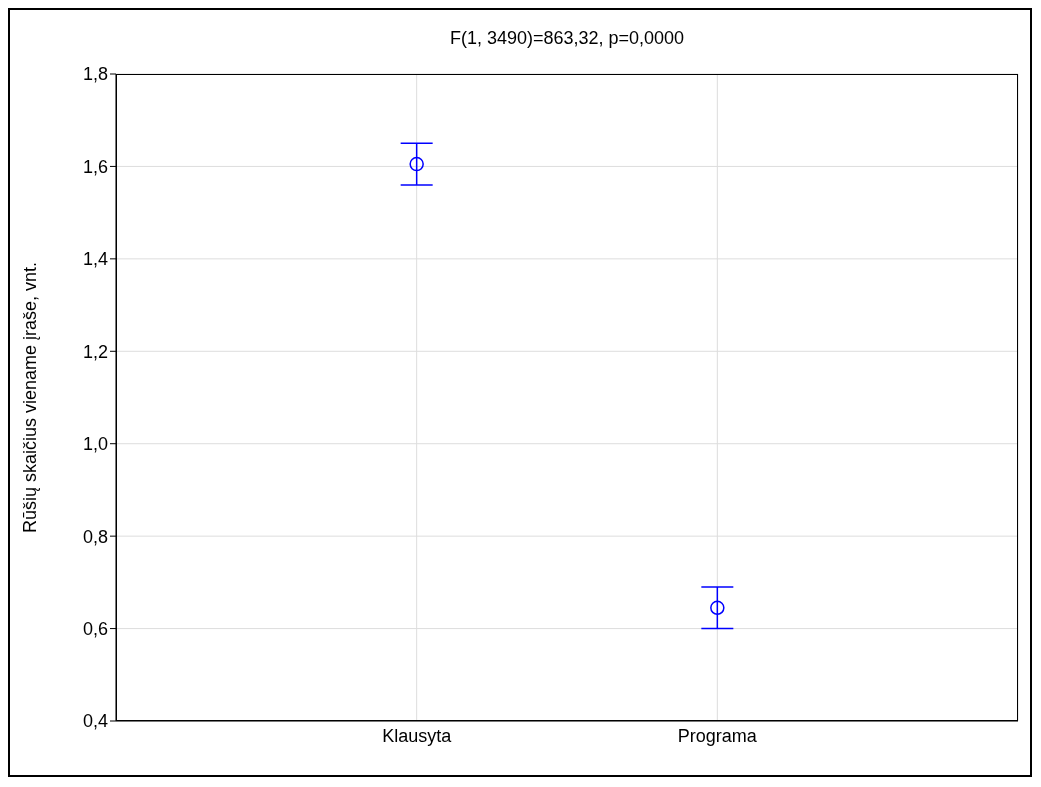  I want to click on y-tick-label: 1,6, so click(95, 166).